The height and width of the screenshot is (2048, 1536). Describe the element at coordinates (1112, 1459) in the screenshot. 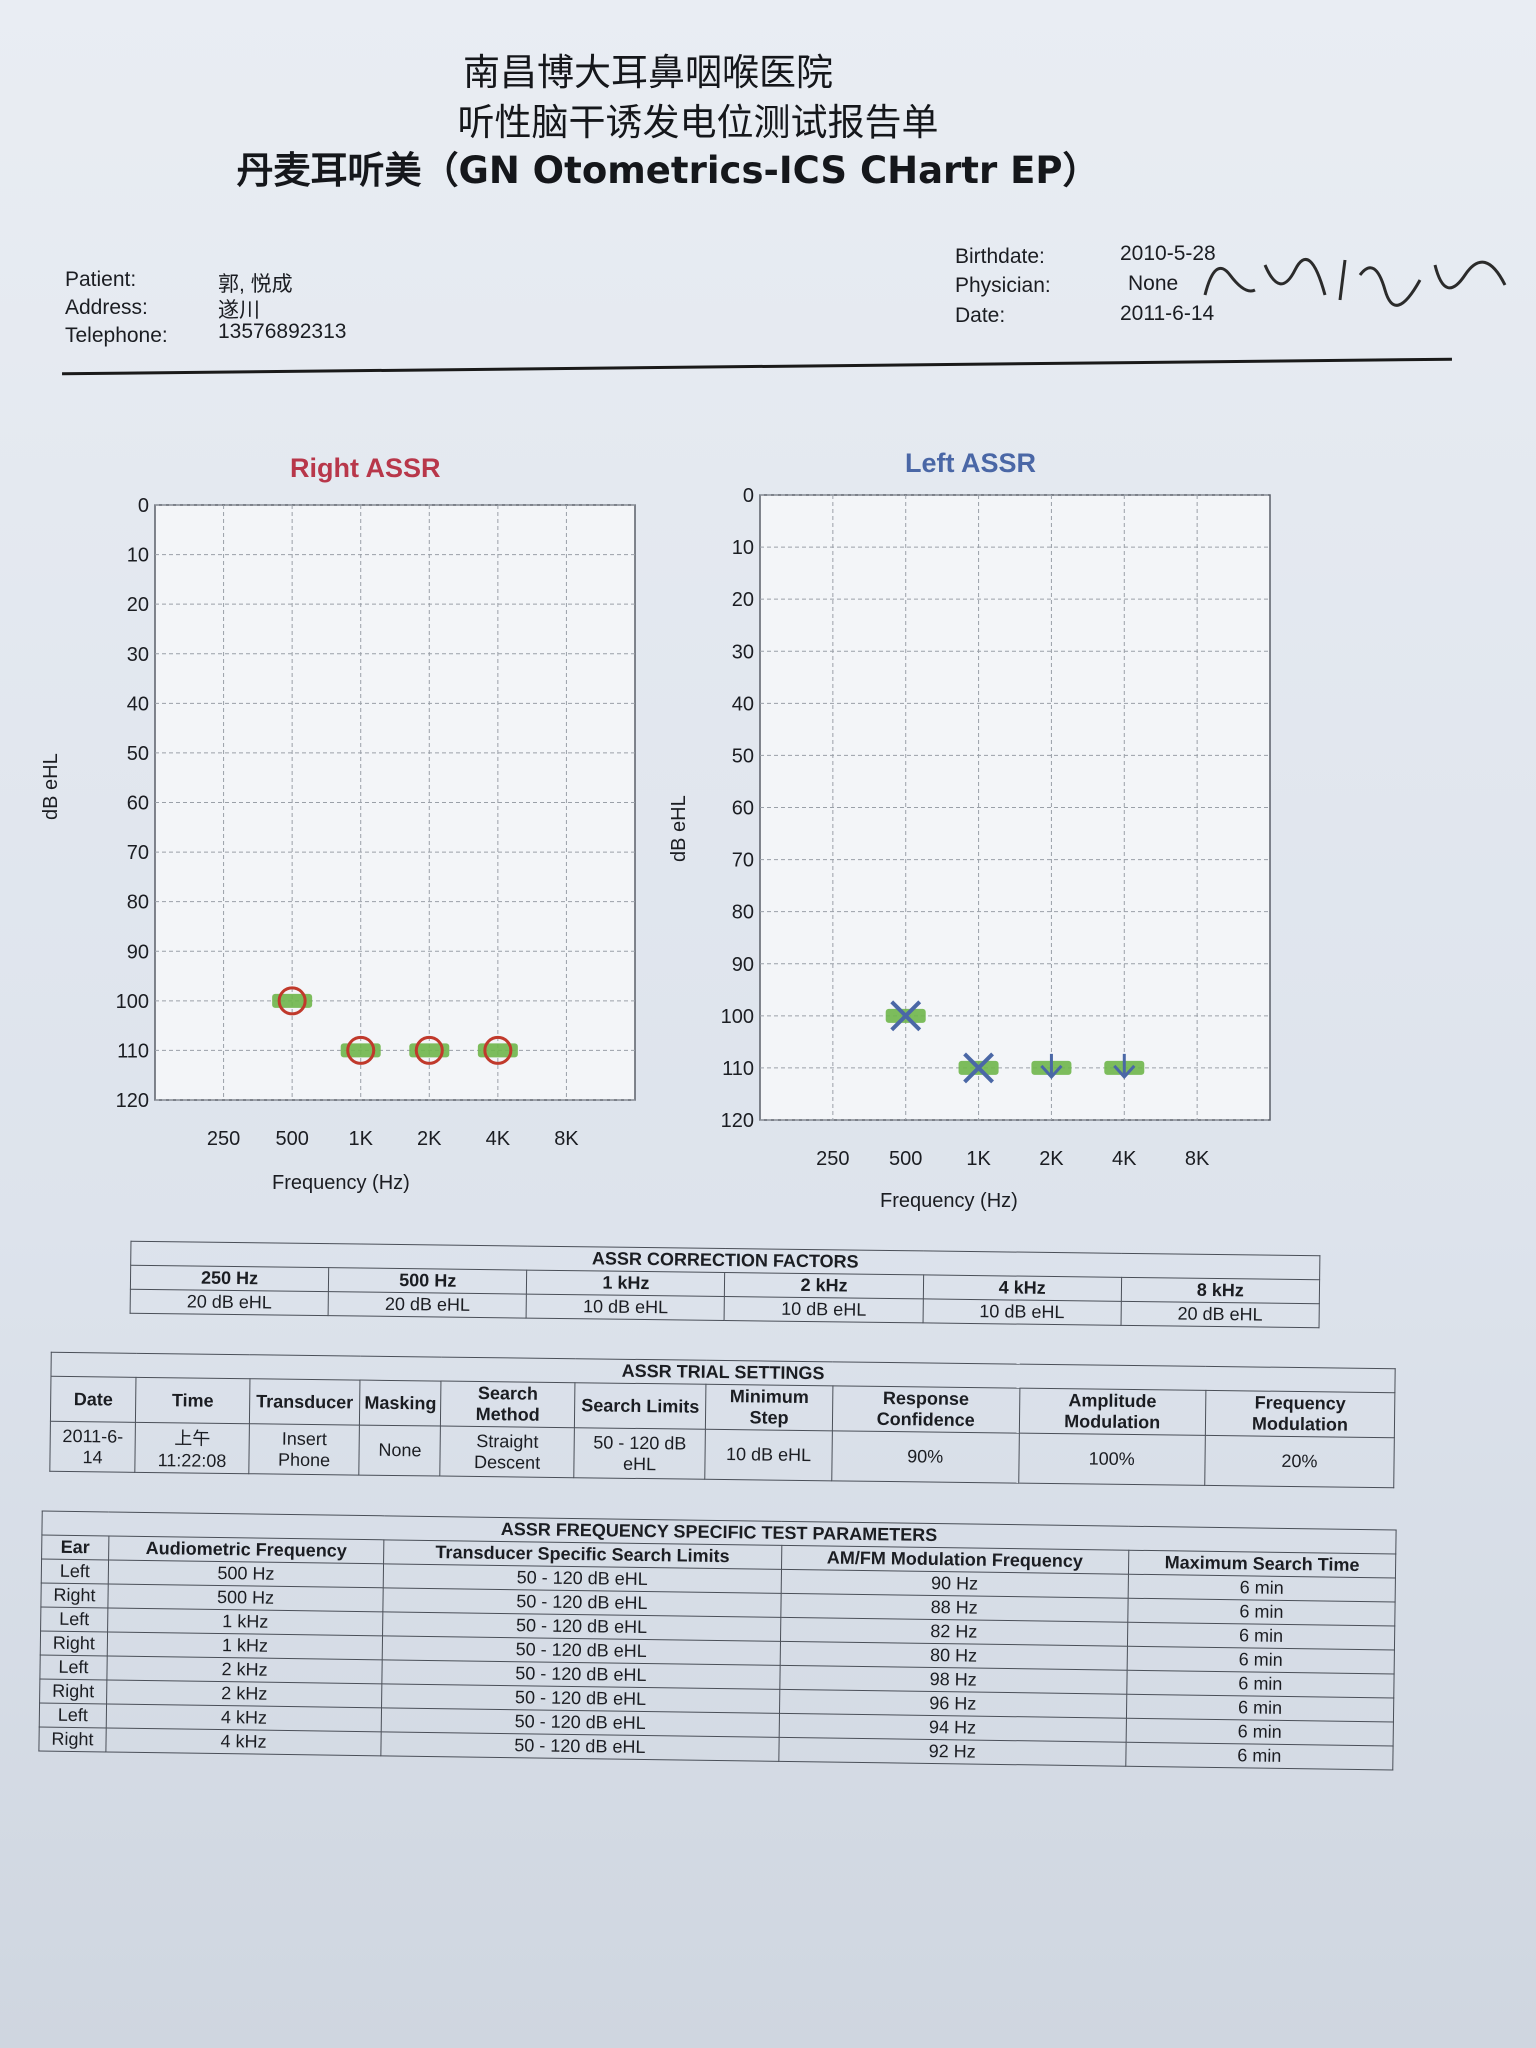

I see `trial-value: 100%` at that location.